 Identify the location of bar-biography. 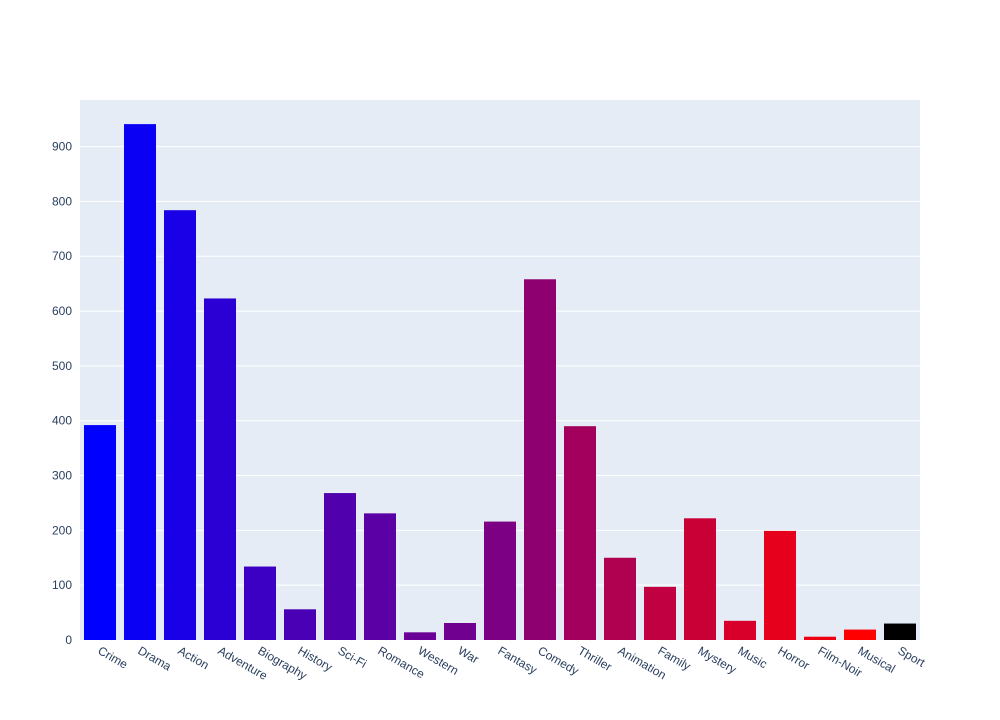
(260, 603).